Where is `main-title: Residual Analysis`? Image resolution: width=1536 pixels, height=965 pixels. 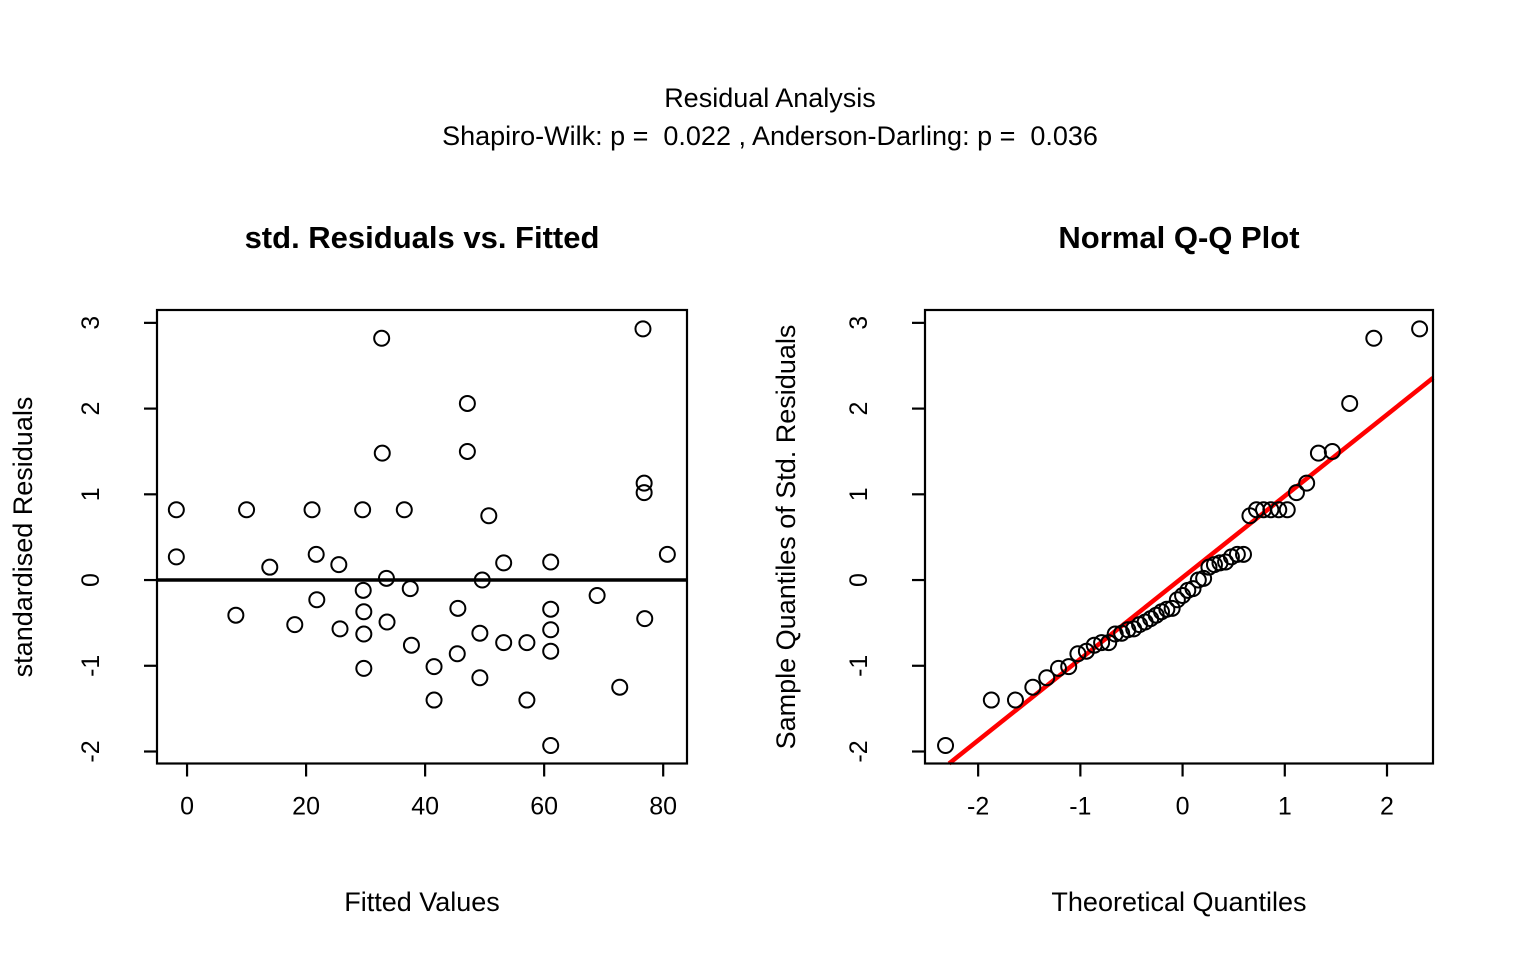
main-title: Residual Analysis is located at coordinates (770, 98).